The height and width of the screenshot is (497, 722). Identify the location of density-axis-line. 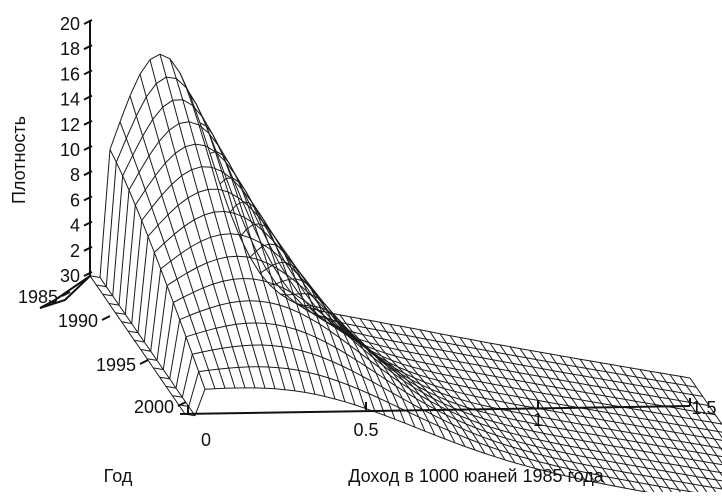
(65, 164).